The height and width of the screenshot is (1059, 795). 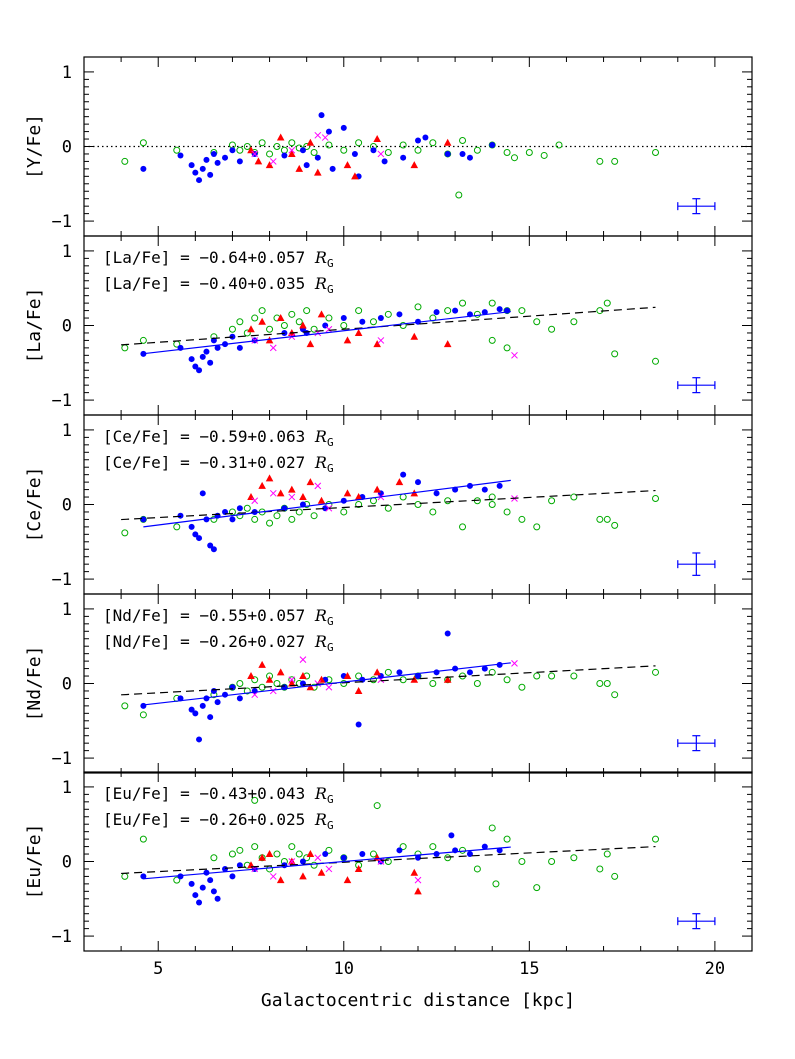 What do you see at coordinates (218, 617) in the screenshot?
I see `fit-equation-blue: [Nd/Fe] = −0.55+0.057 RG` at bounding box center [218, 617].